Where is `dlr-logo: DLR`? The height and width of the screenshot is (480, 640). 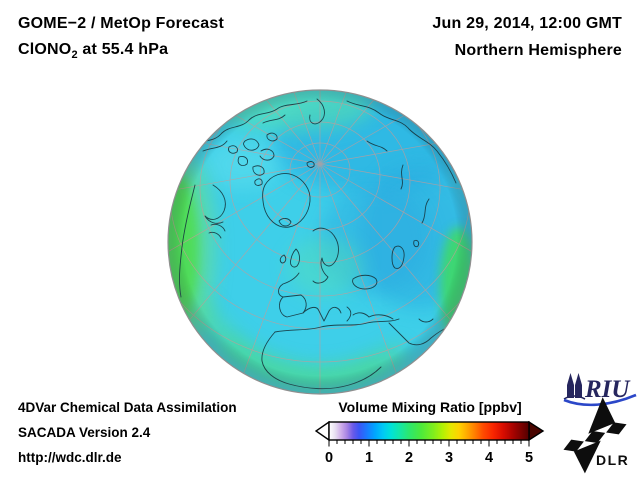
dlr-logo: DLR is located at coordinates (596, 435).